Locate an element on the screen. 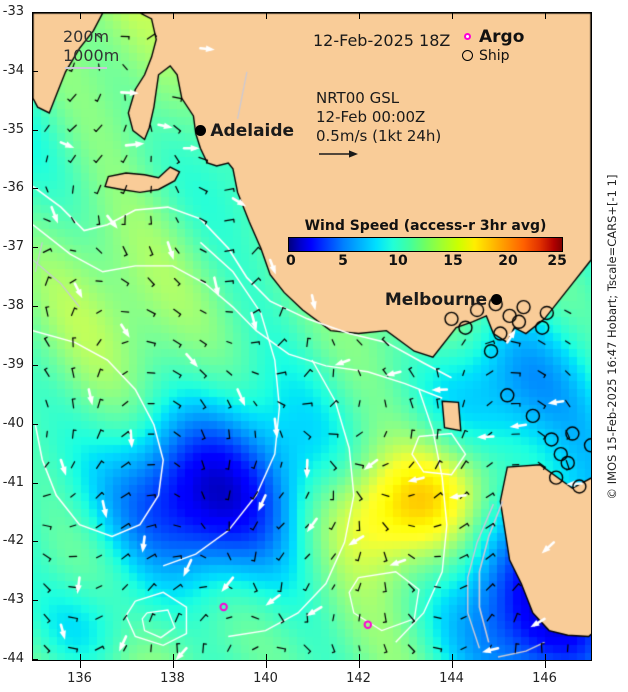 The height and width of the screenshot is (692, 628). city-marker-melbourne: Melbourne is located at coordinates (443, 299).